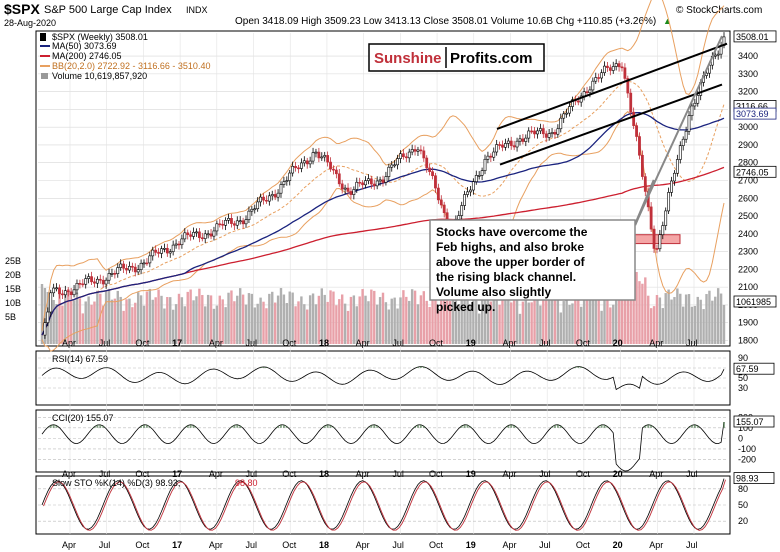  What do you see at coordinates (748, 252) in the screenshot?
I see `price-tick-label: 2300` at bounding box center [748, 252].